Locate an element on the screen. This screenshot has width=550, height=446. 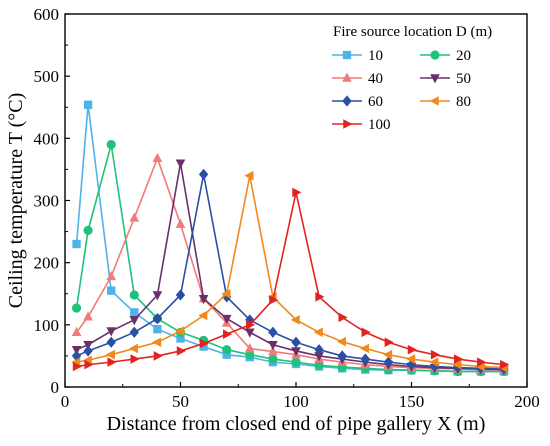
legend-item-10: 10 is located at coordinates (357, 56).